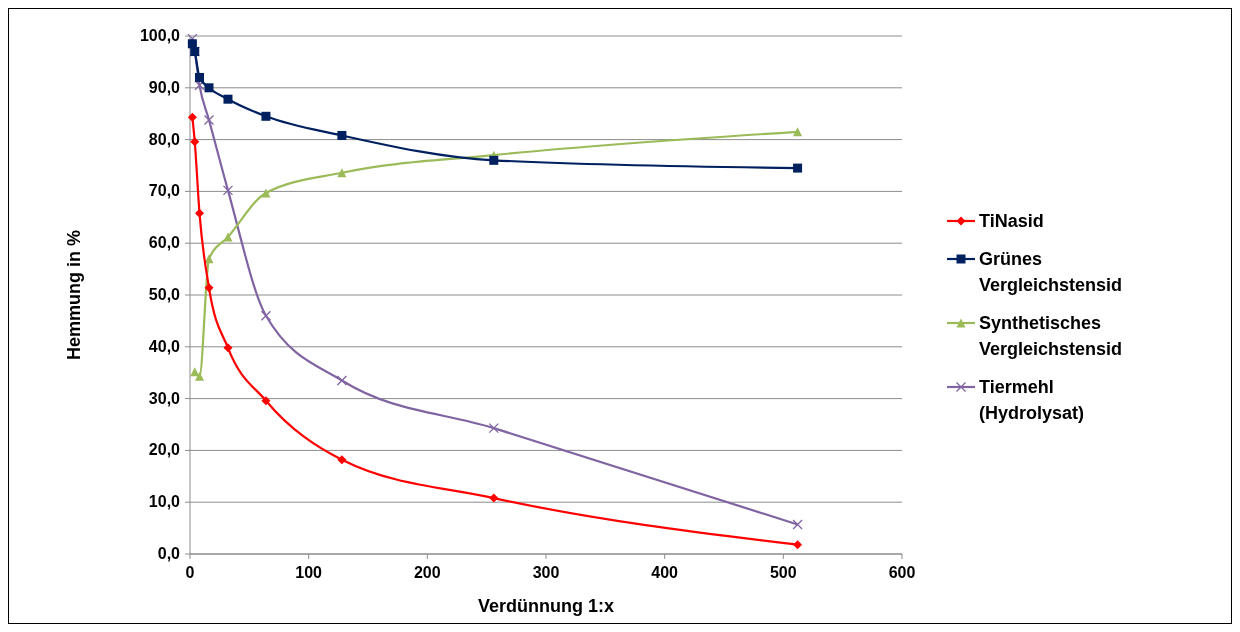  What do you see at coordinates (546, 572) in the screenshot?
I see `x-tick-label: 300` at bounding box center [546, 572].